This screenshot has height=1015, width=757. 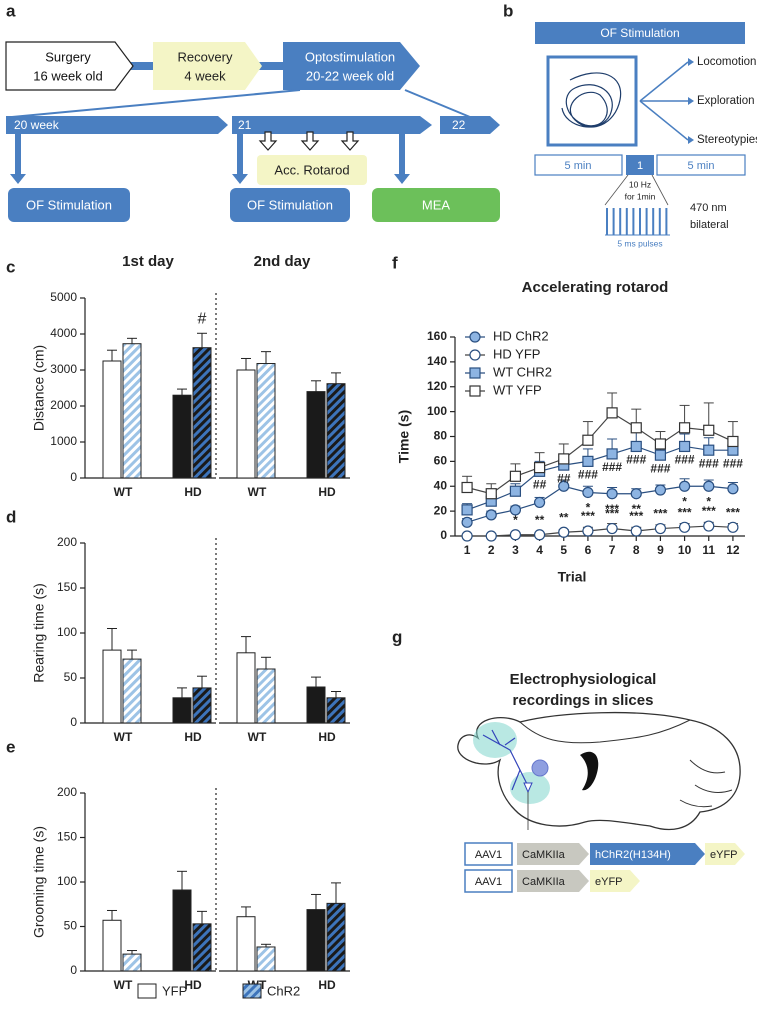 I want to click on x-tick-label: 8, so click(x=636, y=550).